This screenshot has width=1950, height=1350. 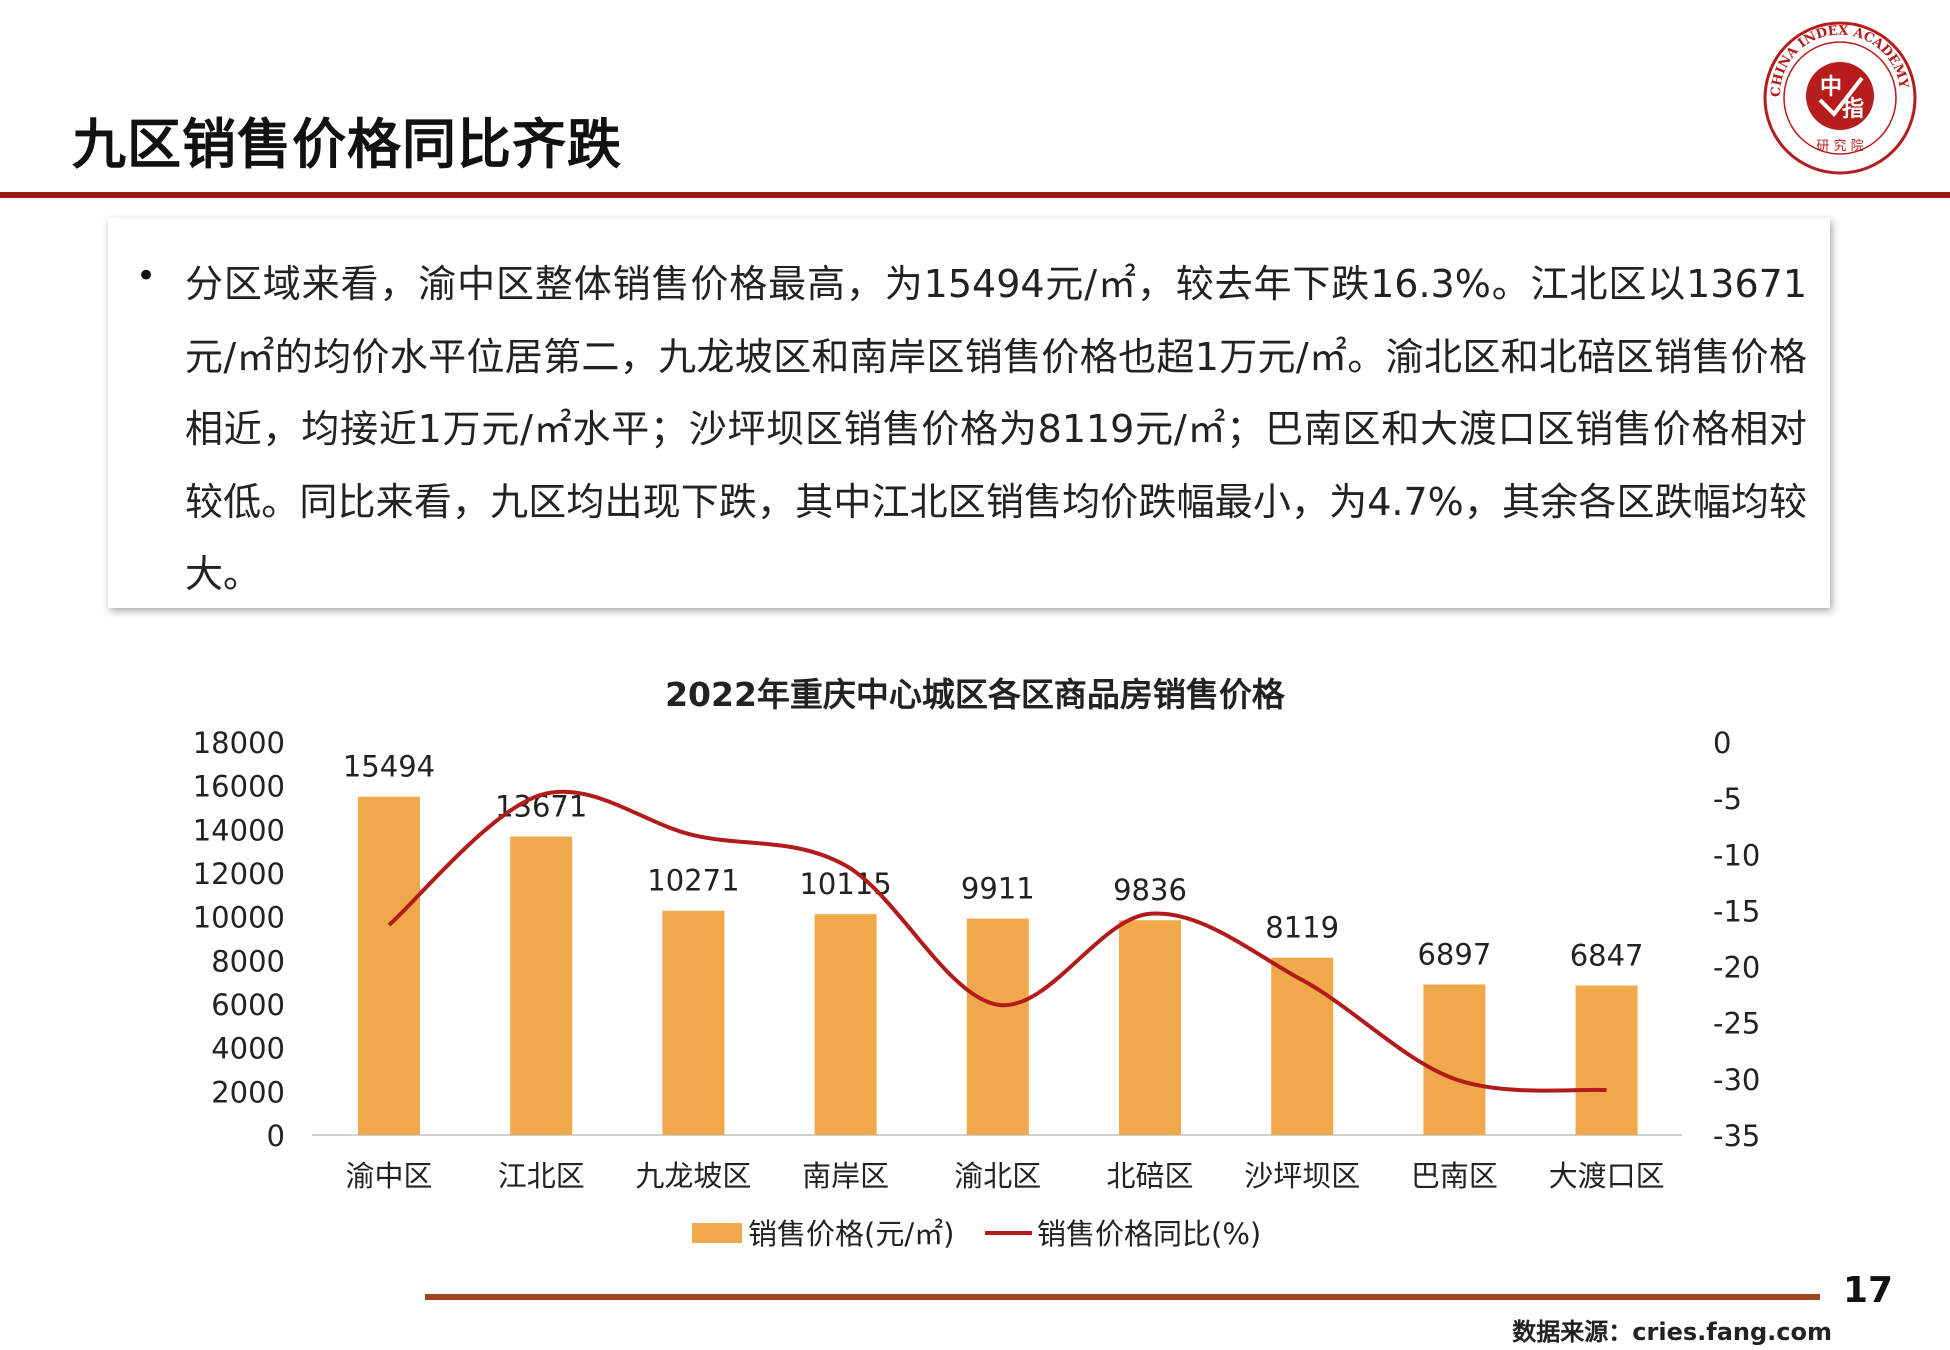 What do you see at coordinates (1672, 1332) in the screenshot?
I see `data-source: 数据来源：cries.fang.com` at bounding box center [1672, 1332].